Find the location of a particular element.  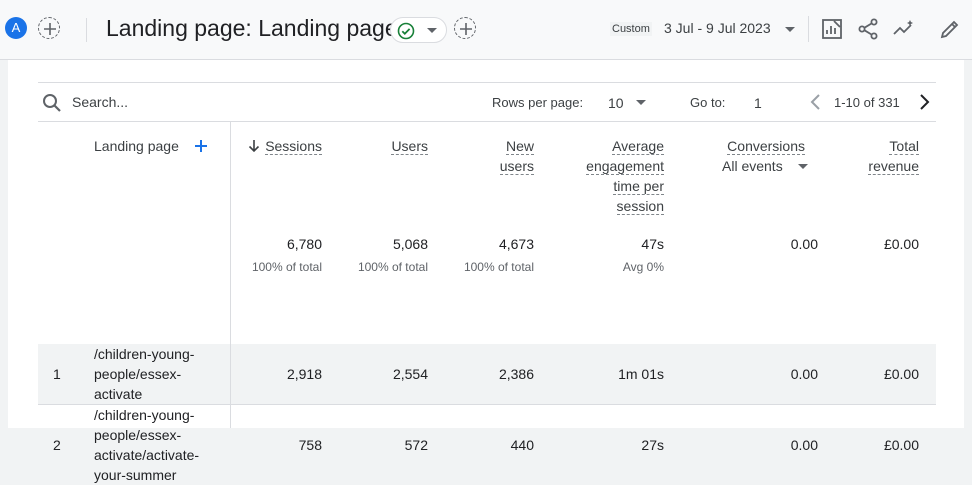

total-avg-engagement: 47s is located at coordinates (652, 244).